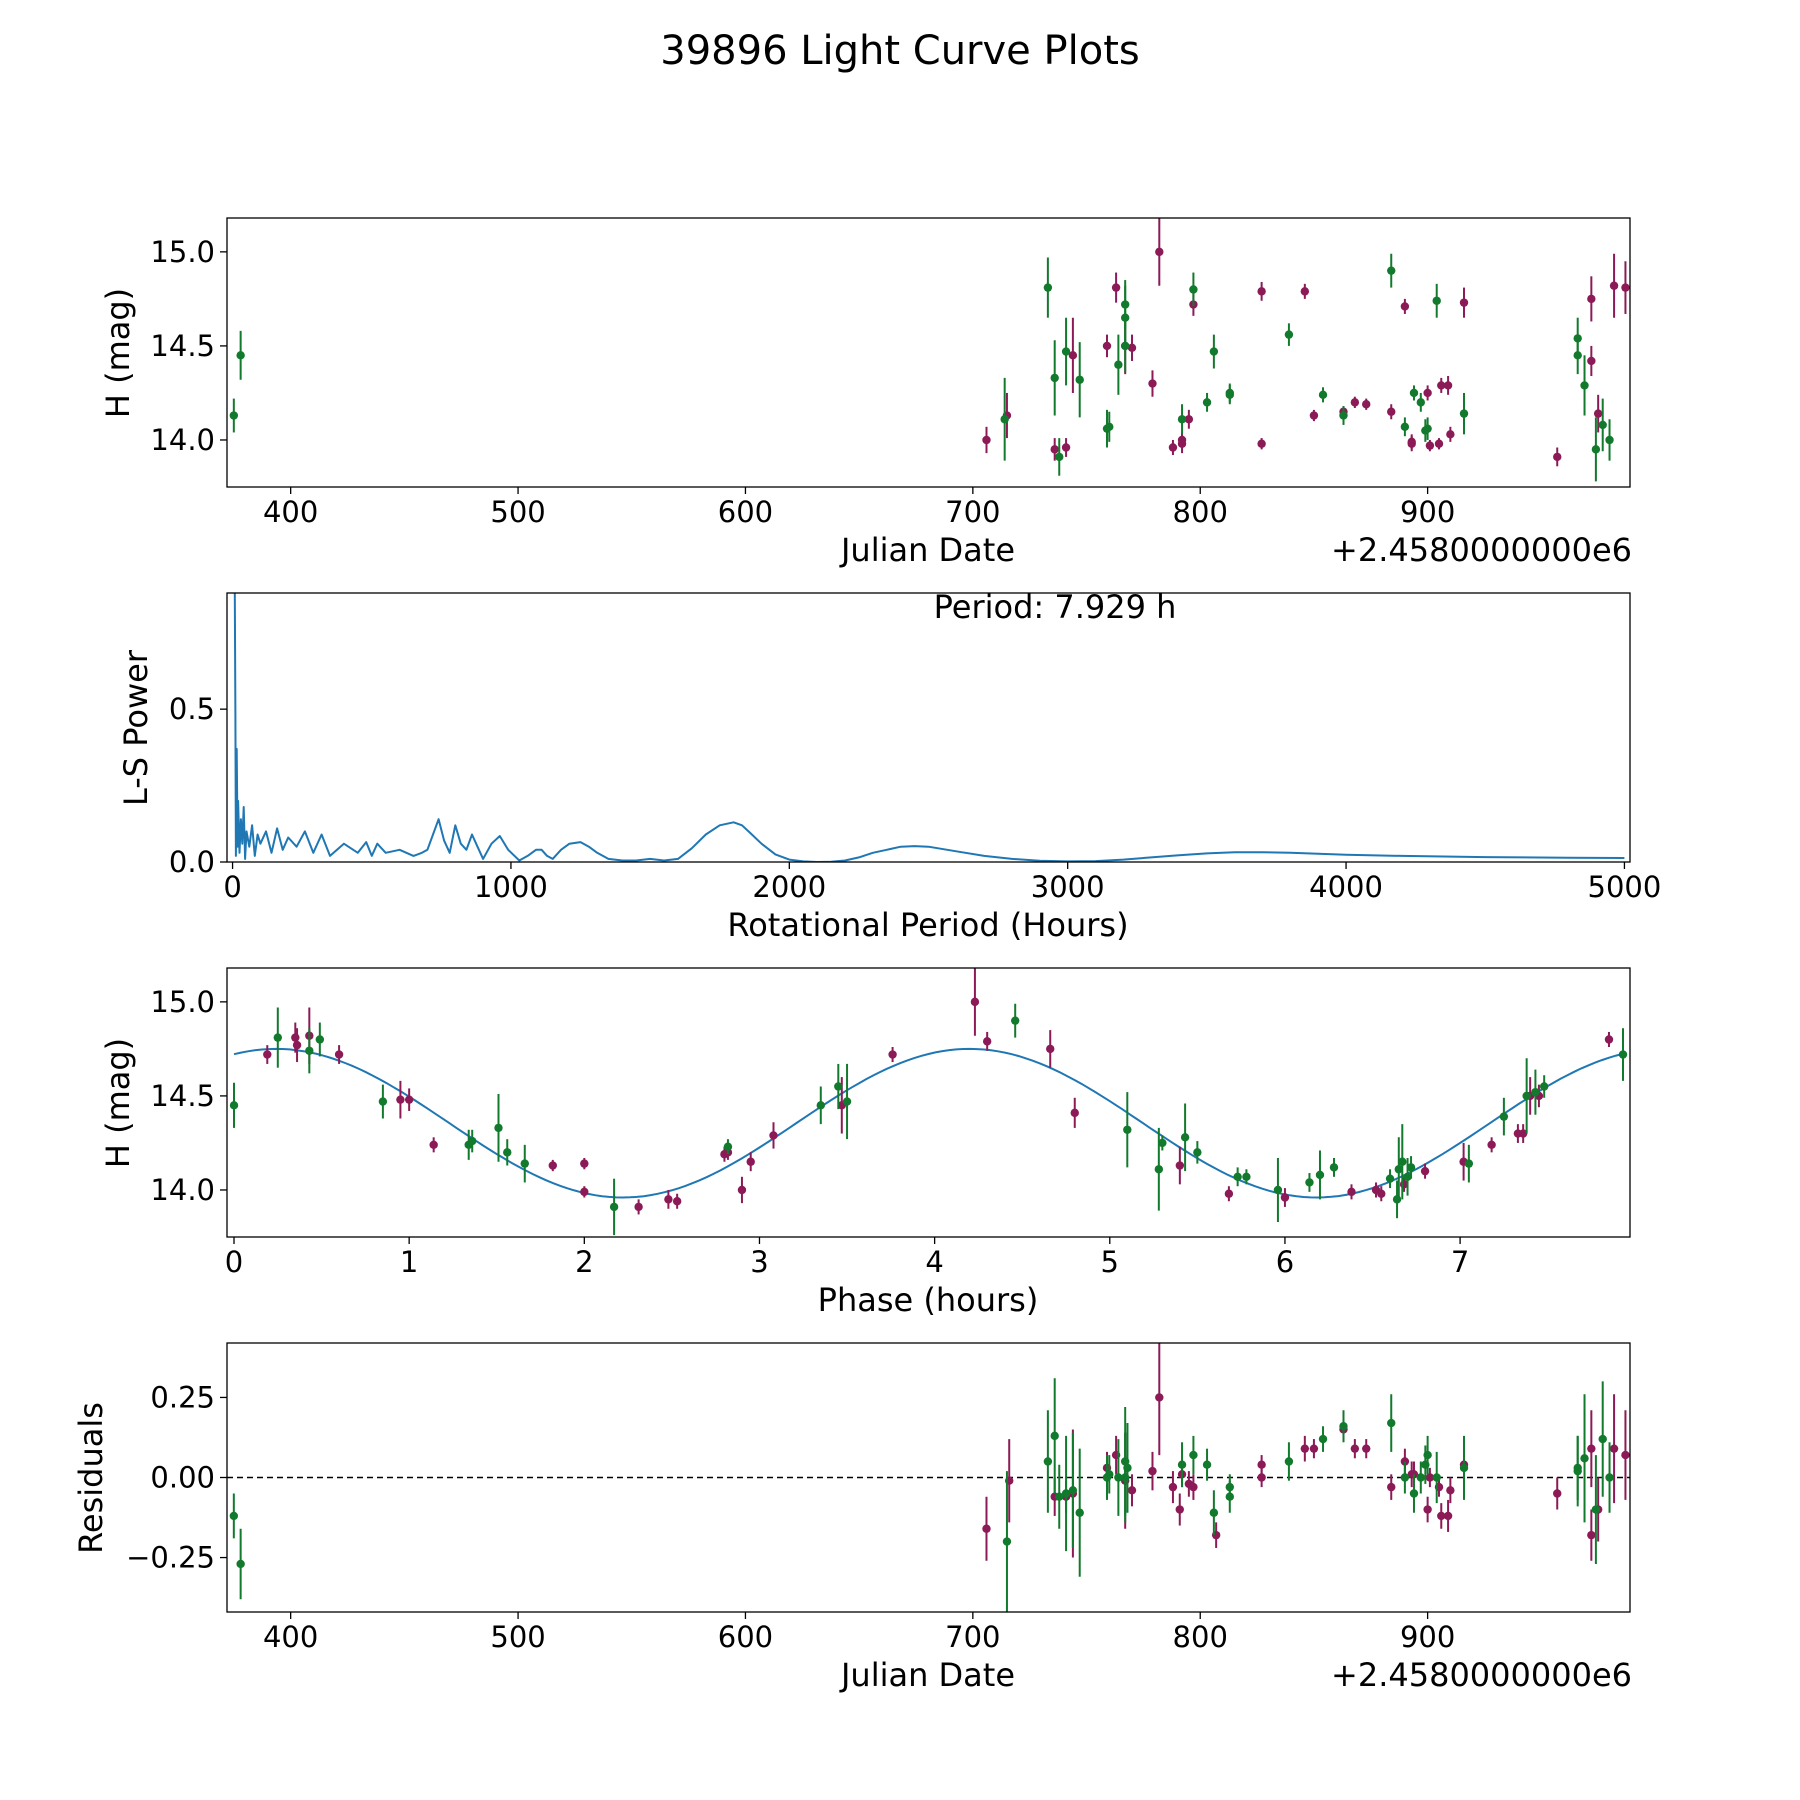  Describe the element at coordinates (118, 1103) in the screenshot. I see `phased-ylabel: H (mag)` at that location.